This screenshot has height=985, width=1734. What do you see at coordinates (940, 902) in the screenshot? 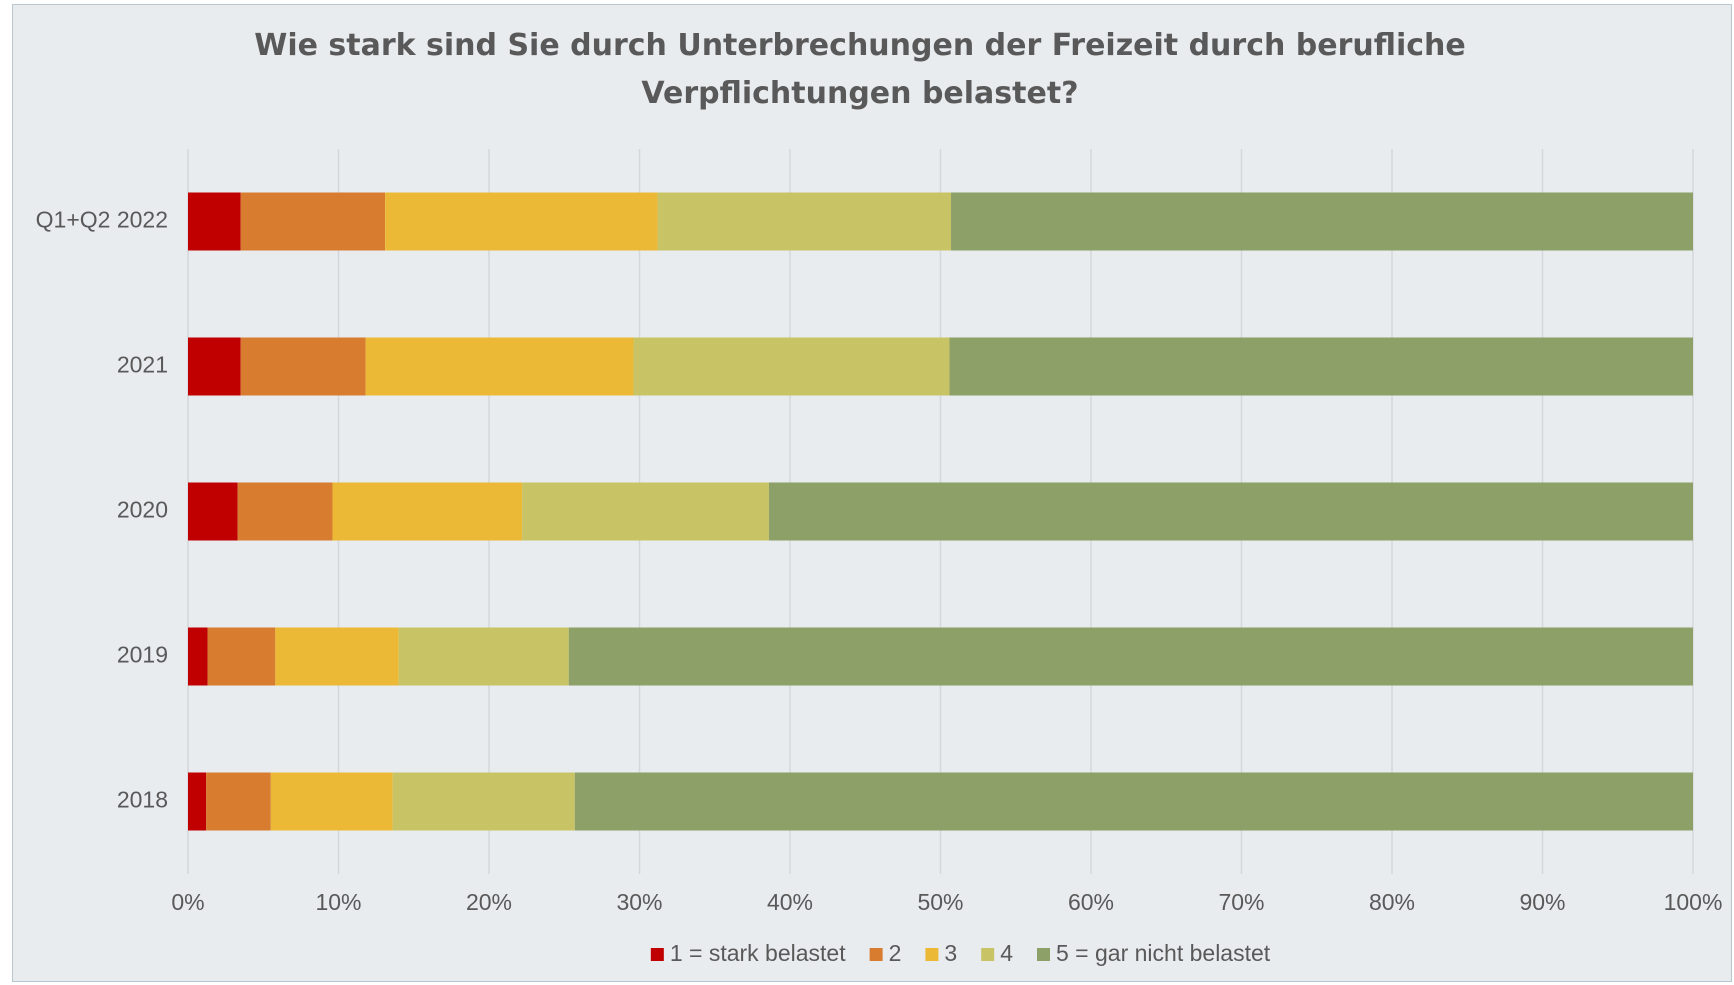
I see `x-tick-label: 50%` at bounding box center [940, 902].